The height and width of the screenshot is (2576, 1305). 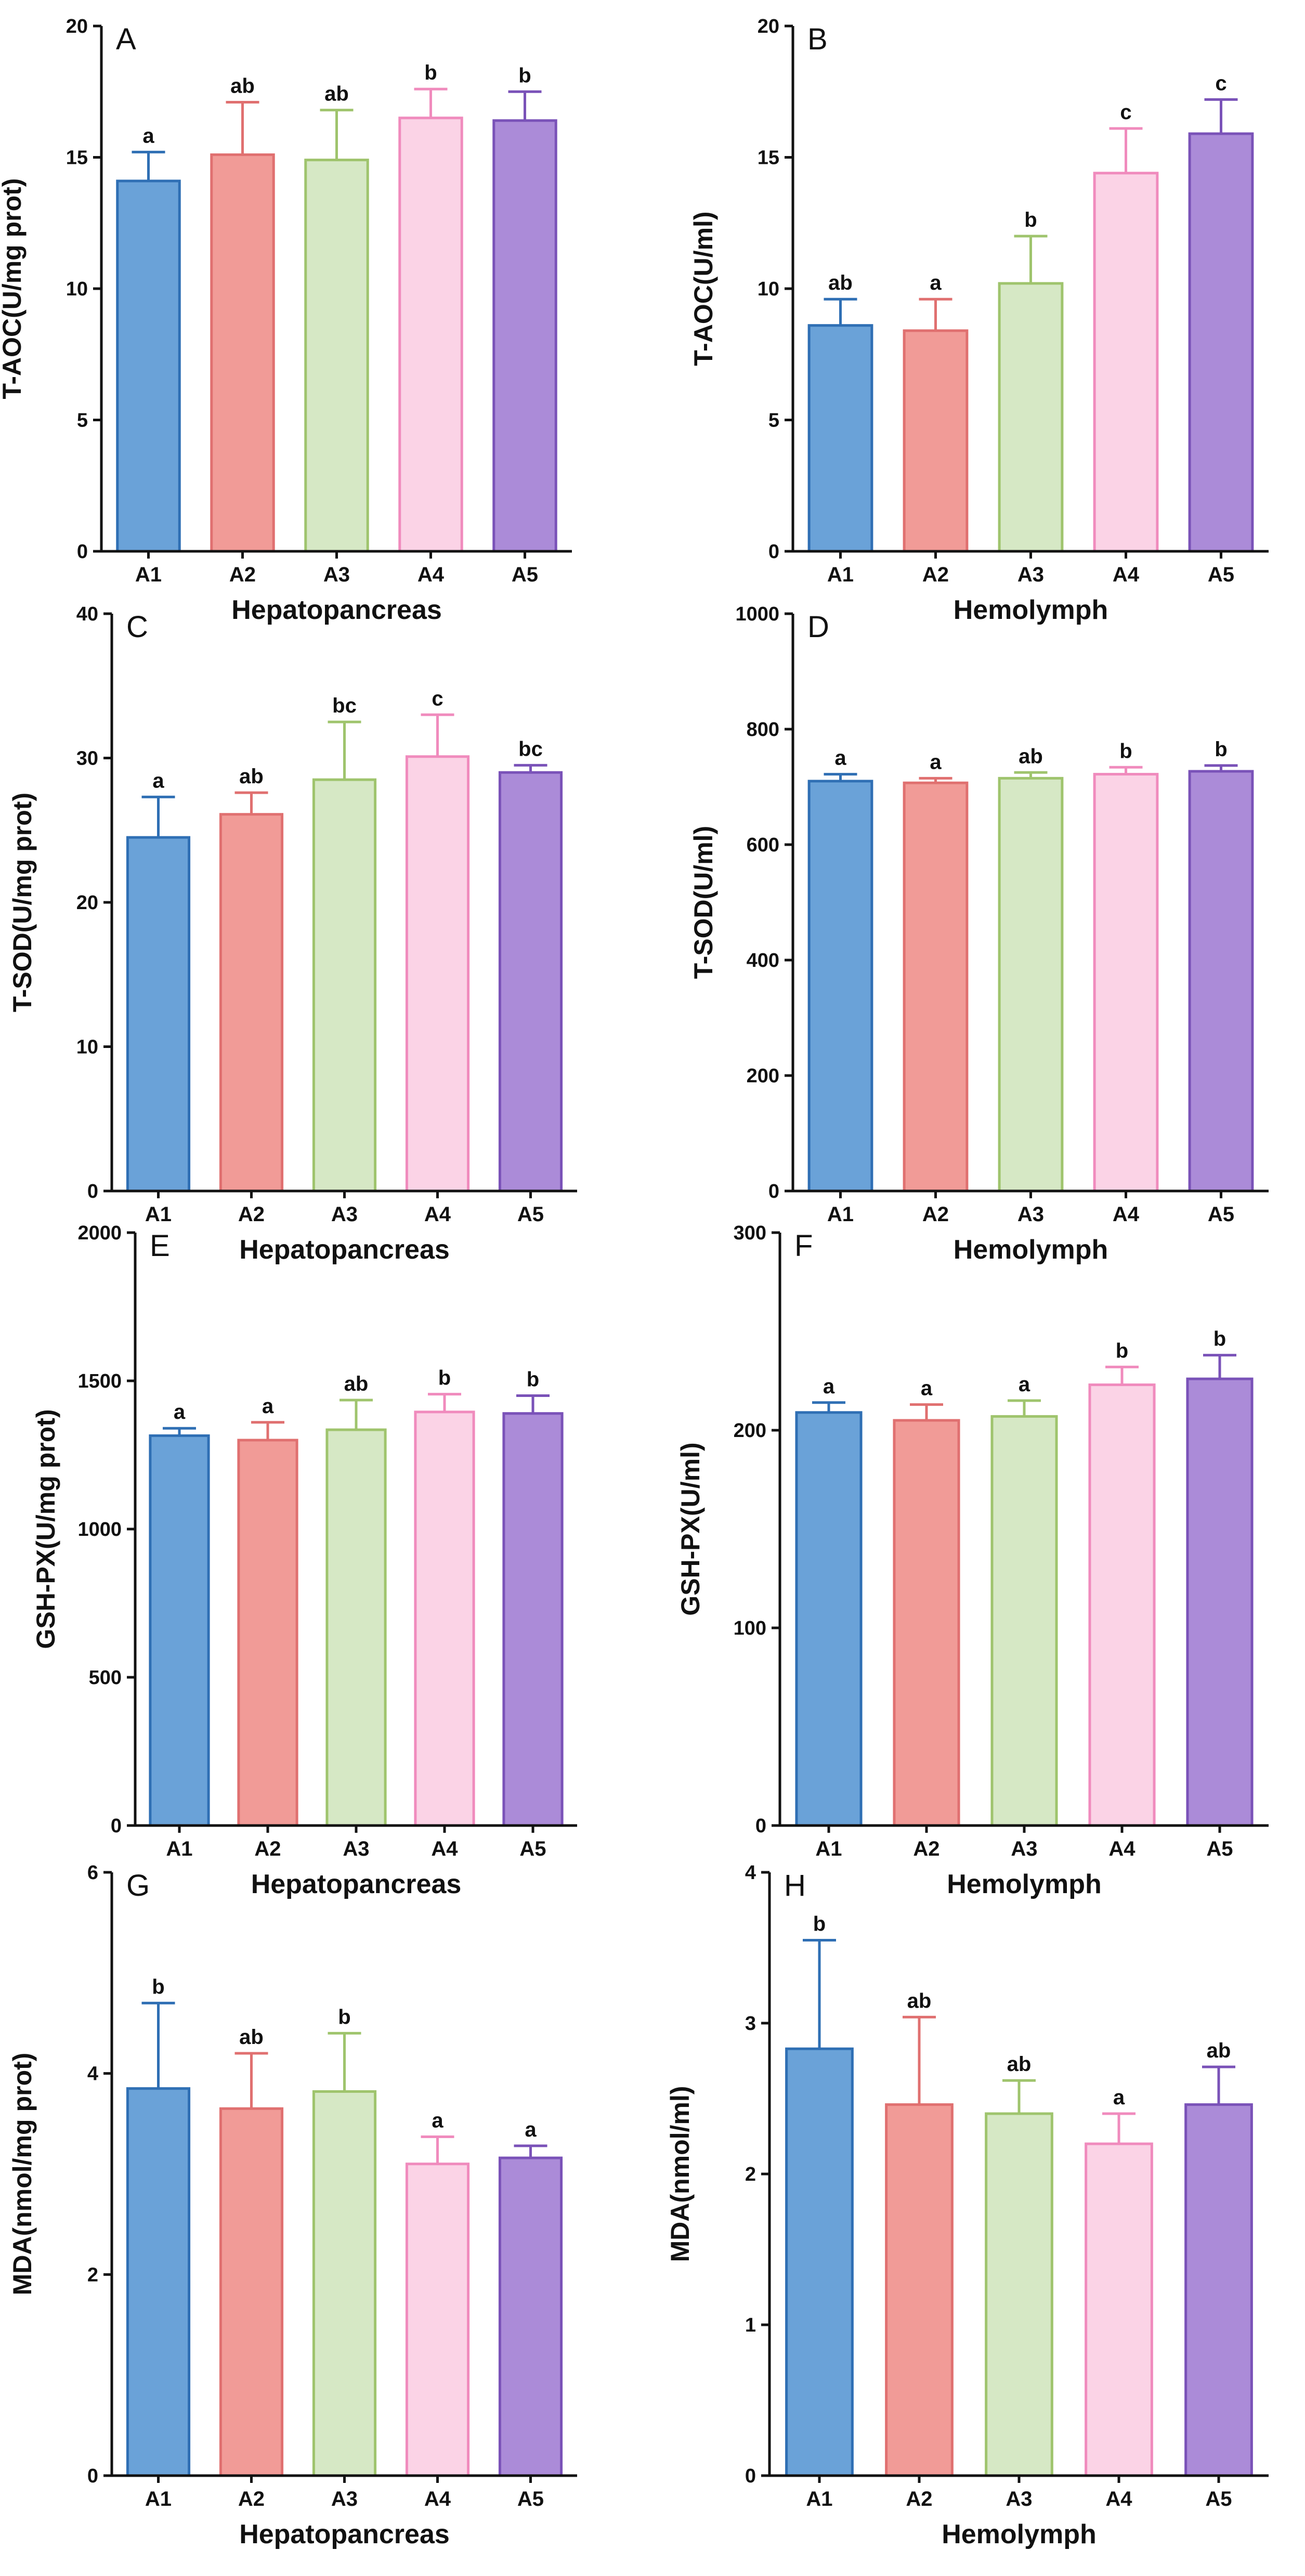 I want to click on panel-letter: F, so click(x=803, y=1246).